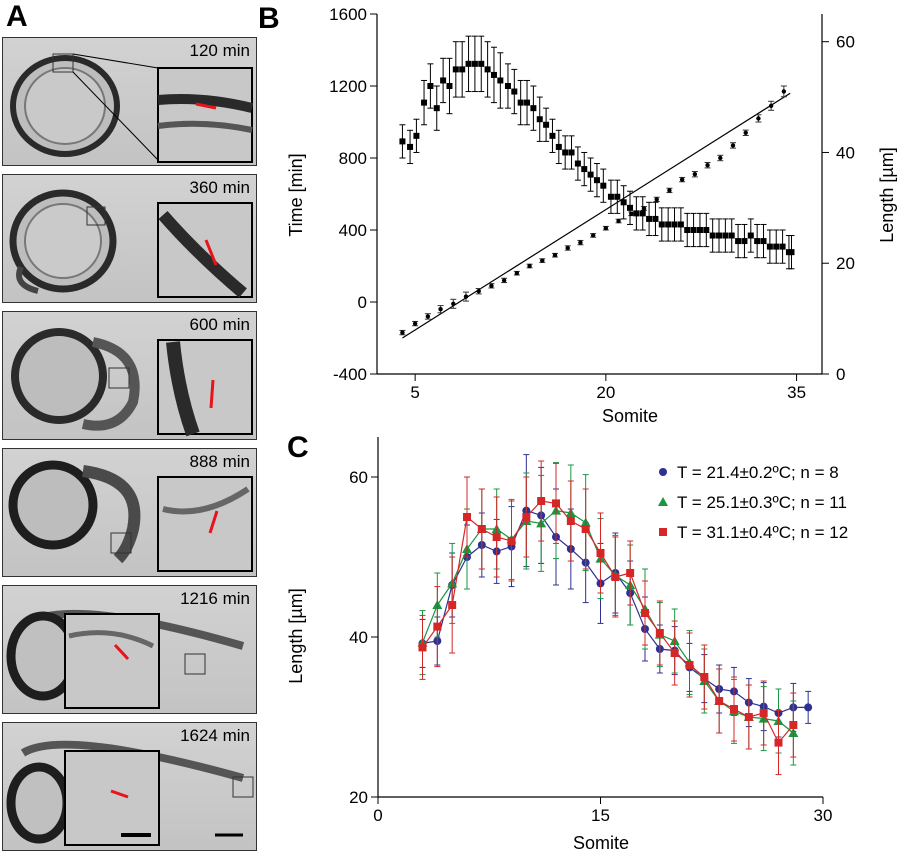  Describe the element at coordinates (219, 50) in the screenshot. I see `timepoint-label: 120 min` at that location.